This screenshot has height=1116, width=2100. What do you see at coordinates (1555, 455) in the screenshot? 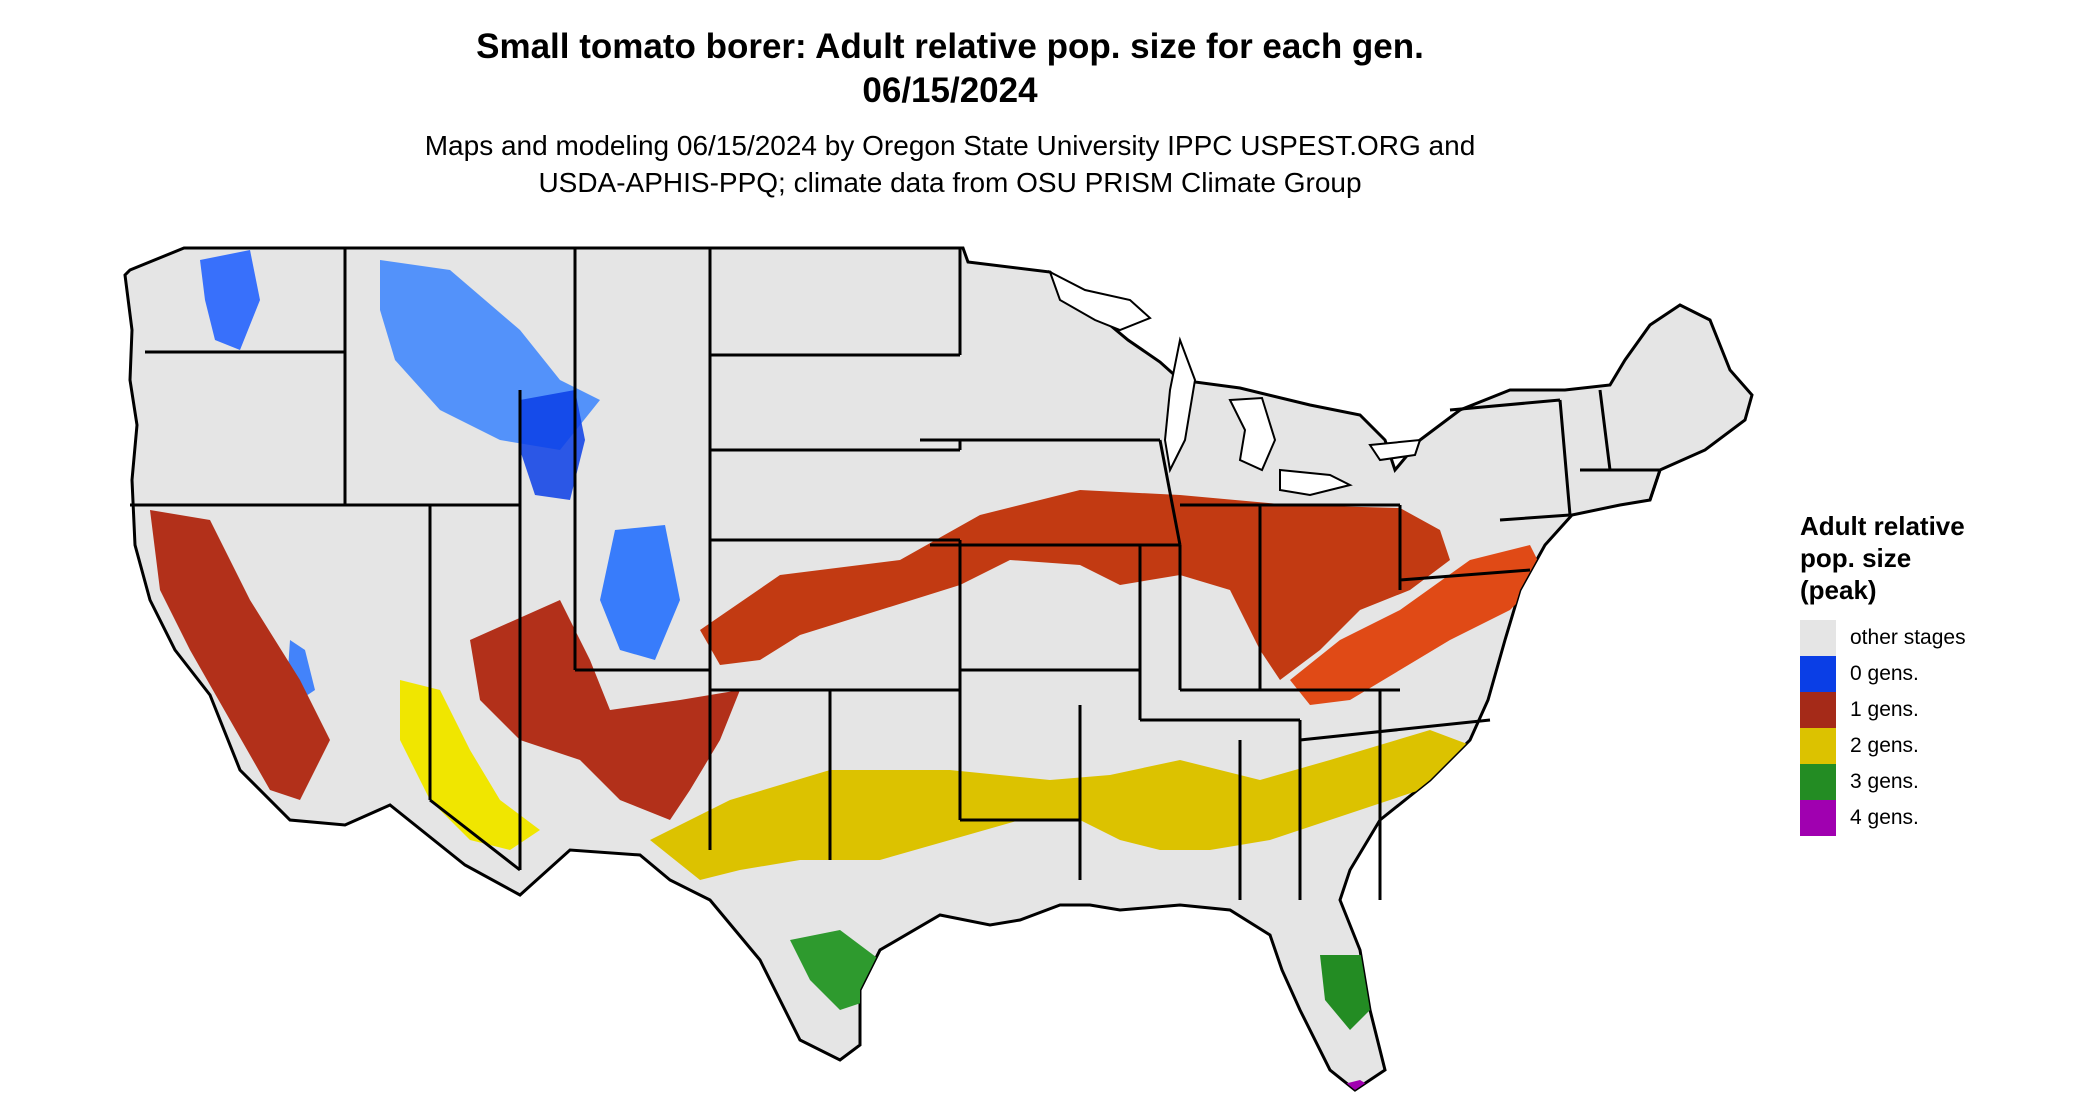
I see `border-northeast` at bounding box center [1555, 455].